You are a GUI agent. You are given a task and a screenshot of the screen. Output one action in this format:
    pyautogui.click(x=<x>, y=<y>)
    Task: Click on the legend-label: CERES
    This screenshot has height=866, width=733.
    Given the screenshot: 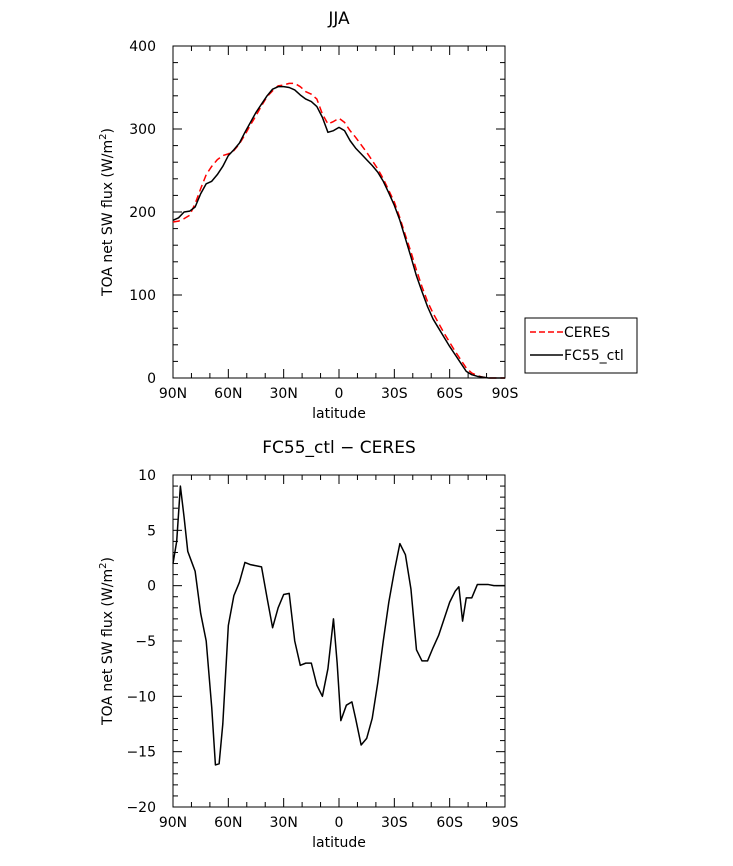 What is the action you would take?
    pyautogui.click(x=587, y=333)
    